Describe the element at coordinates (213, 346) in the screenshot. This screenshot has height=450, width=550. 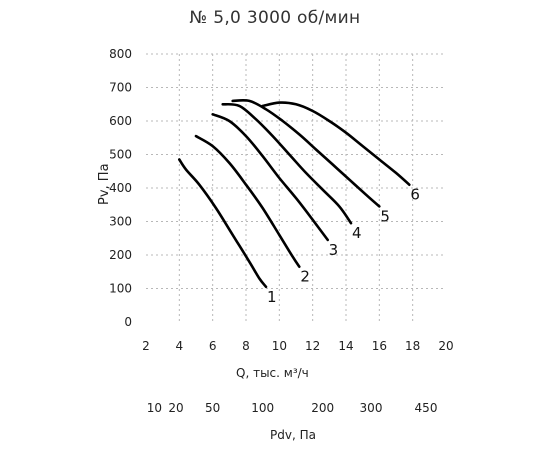
I see `x-tick-label-2: 6` at that location.